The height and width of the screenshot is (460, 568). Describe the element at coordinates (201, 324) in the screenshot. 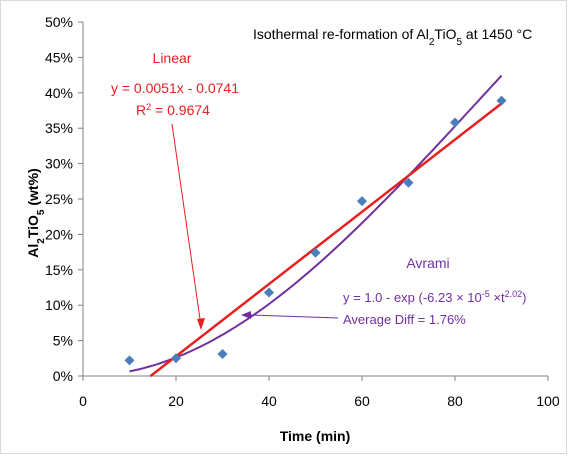

I see `linear-arrowhead` at that location.